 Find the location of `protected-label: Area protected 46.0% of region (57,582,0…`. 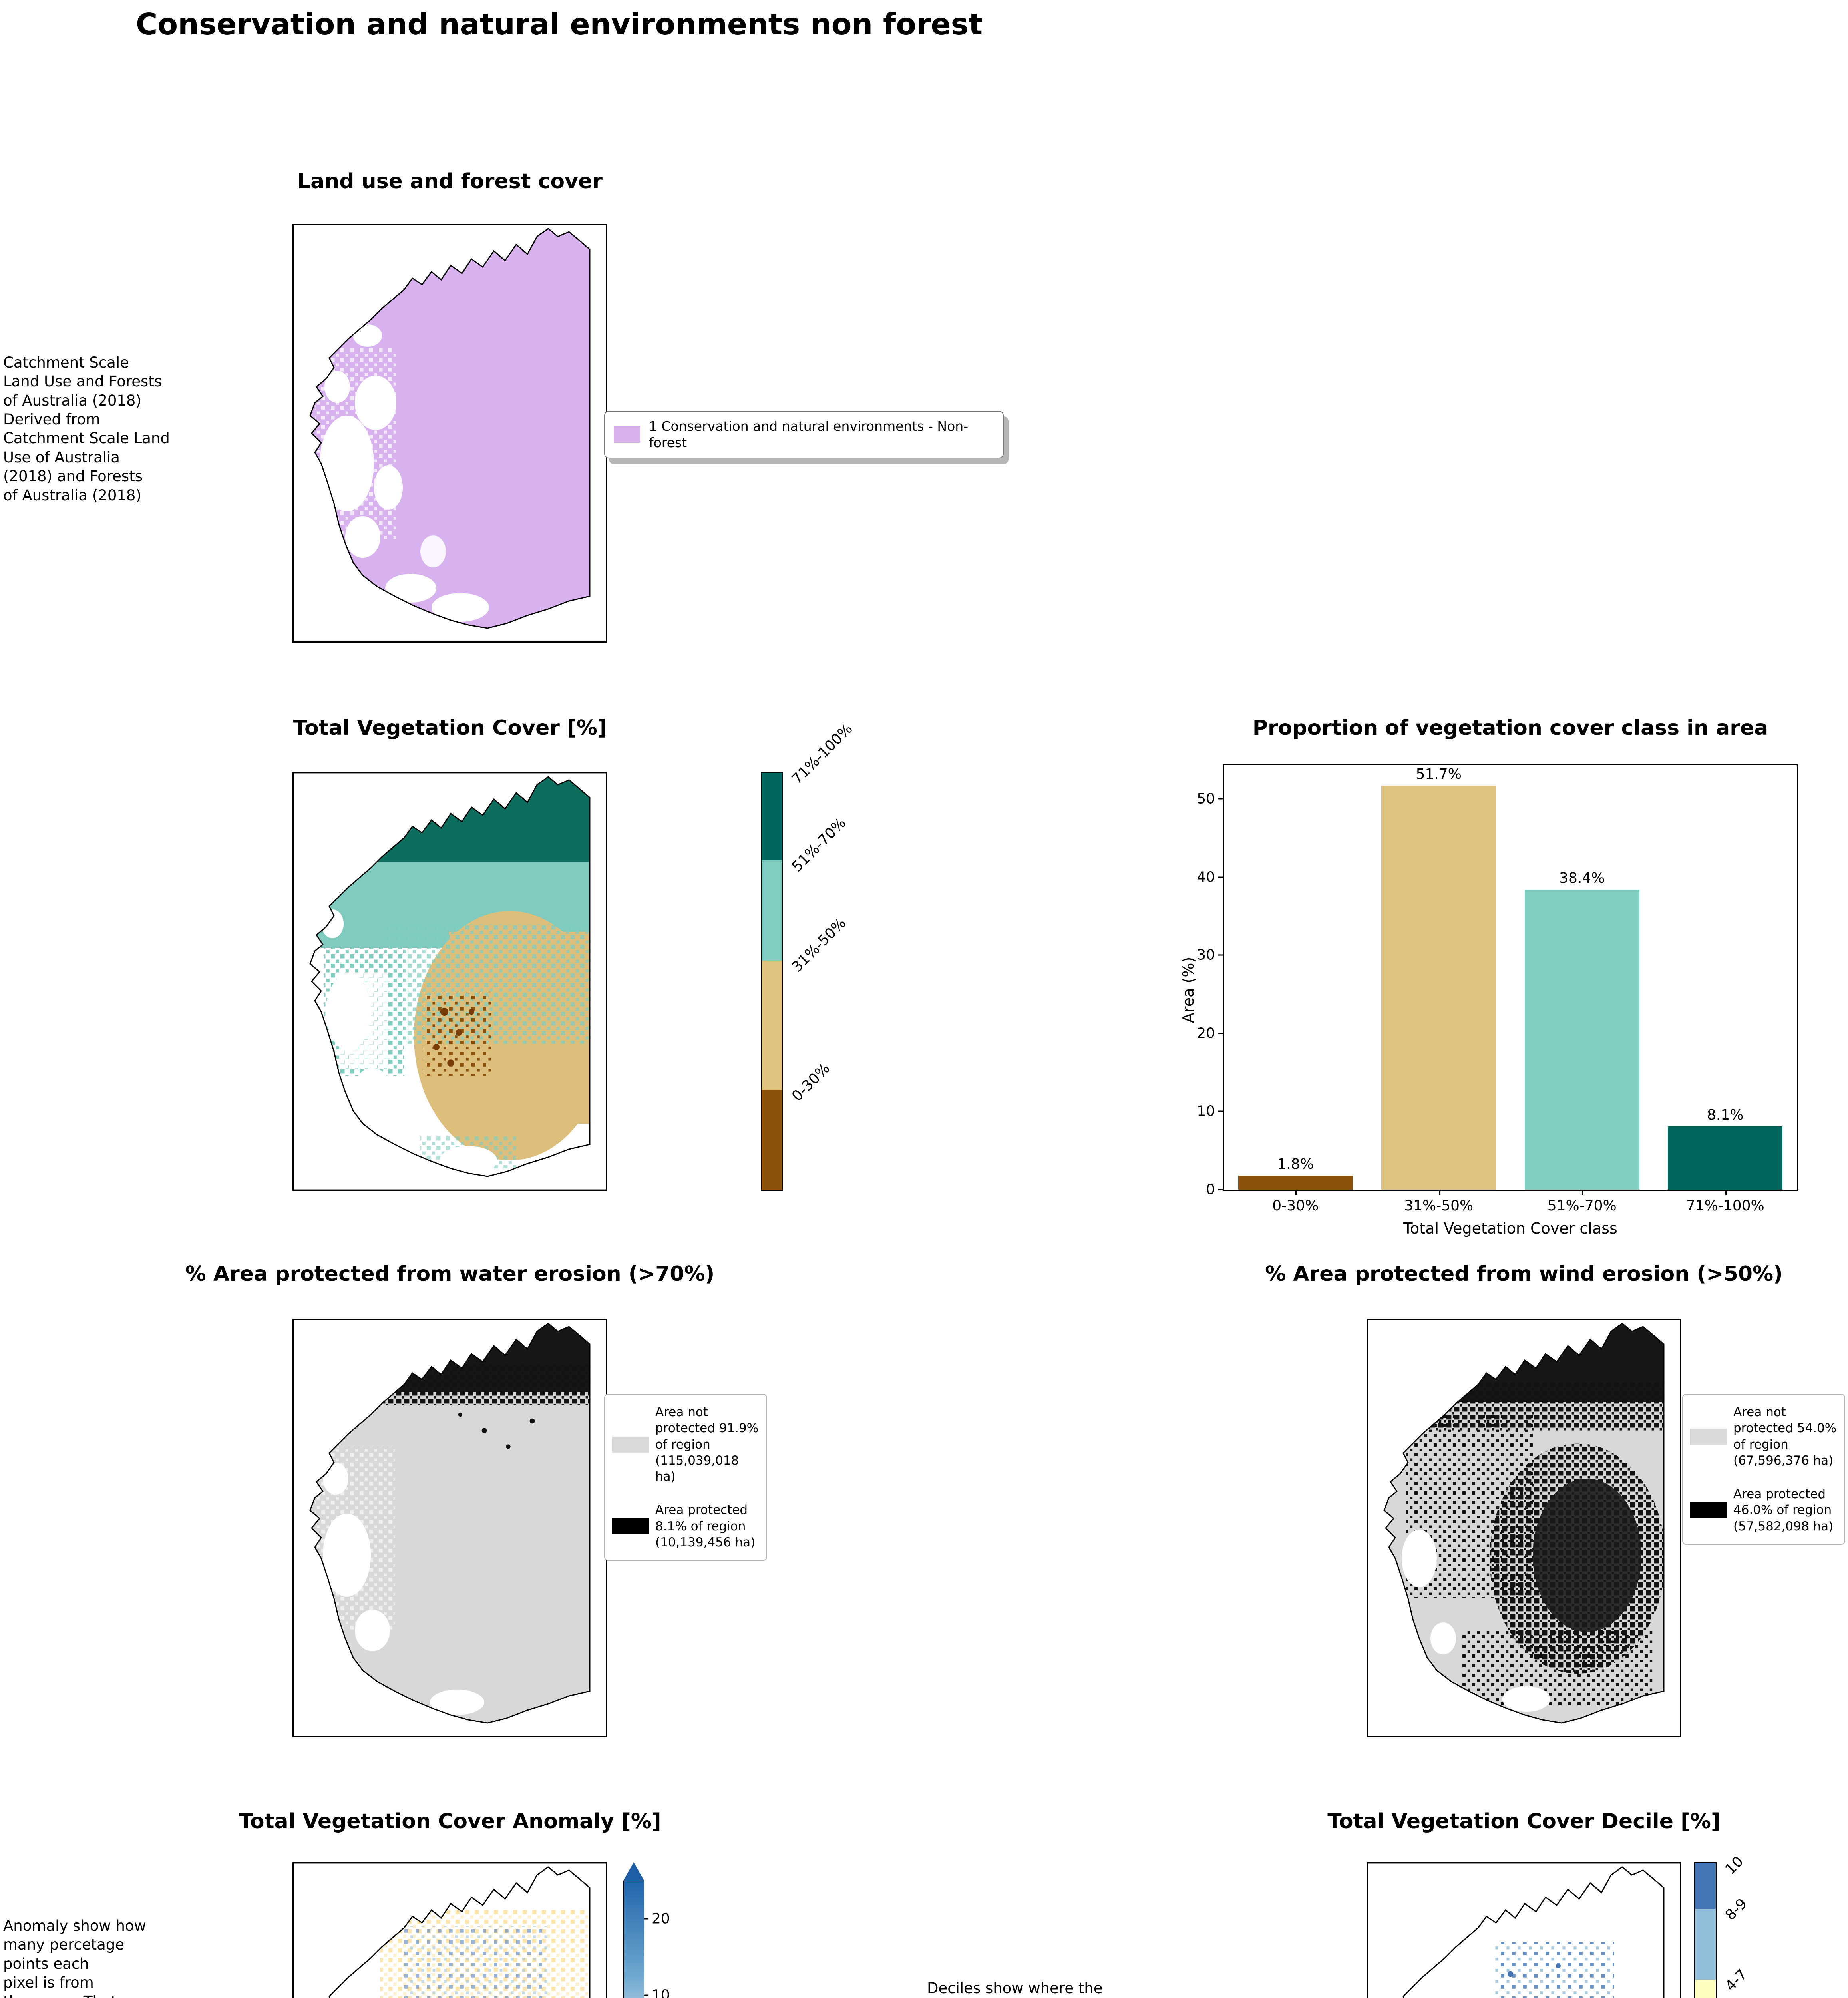

protected-label: Area protected 46.0% of region (57,582,0… is located at coordinates (1783, 1510).